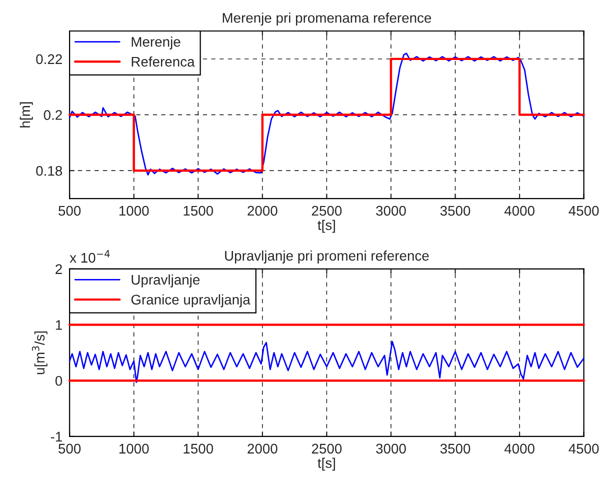 The image size is (605, 477). I want to click on y-axis-title: u[m$^{3}$/s], so click(40, 352).